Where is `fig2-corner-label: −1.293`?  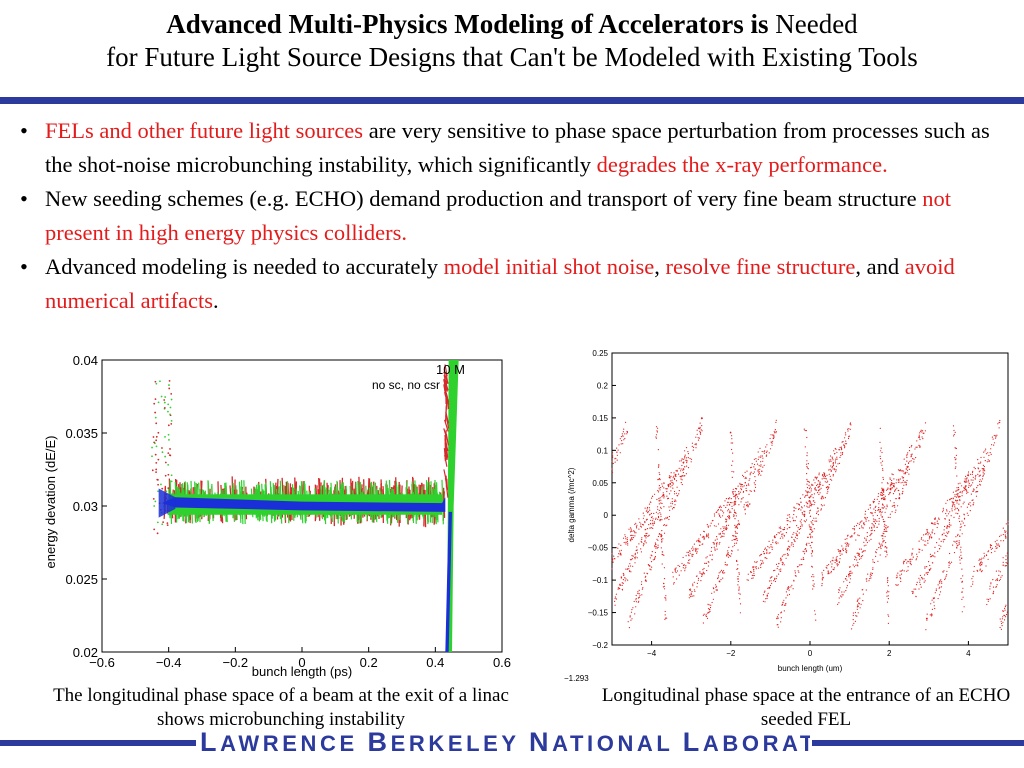 fig2-corner-label: −1.293 is located at coordinates (576, 678).